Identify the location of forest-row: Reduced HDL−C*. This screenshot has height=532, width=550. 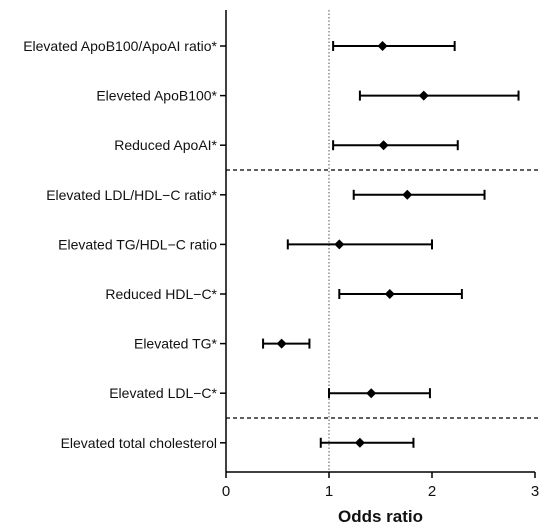
(284, 294).